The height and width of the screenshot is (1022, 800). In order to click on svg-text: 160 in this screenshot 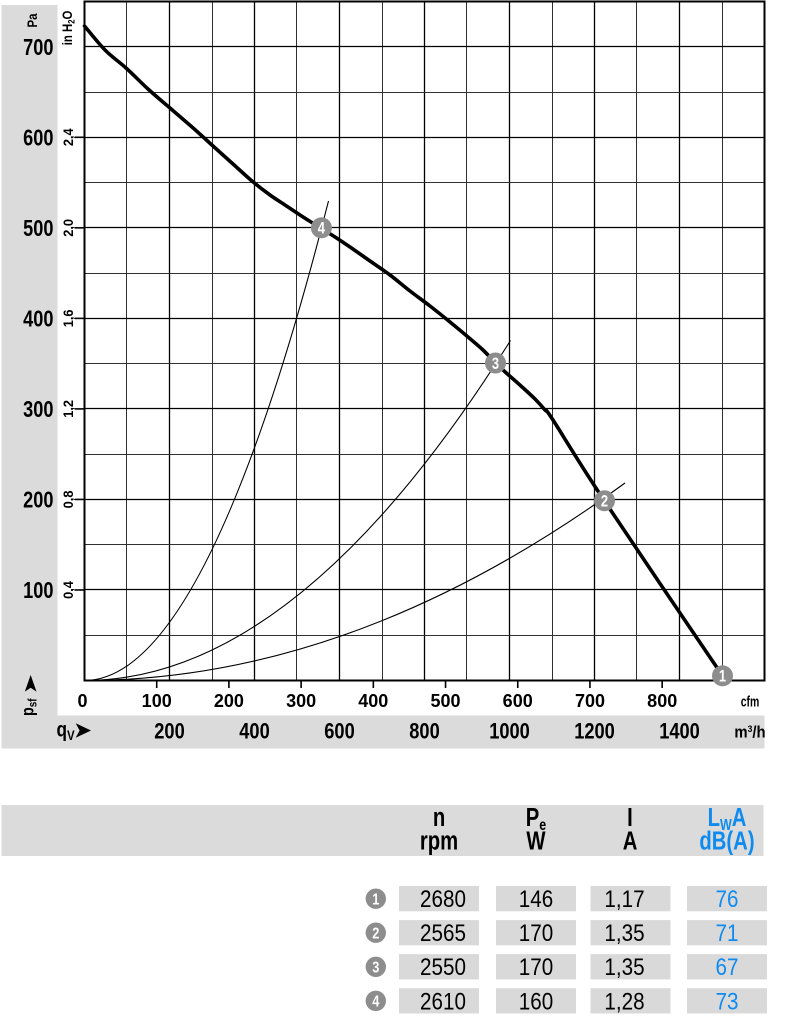, I will do `click(536, 1001)`.